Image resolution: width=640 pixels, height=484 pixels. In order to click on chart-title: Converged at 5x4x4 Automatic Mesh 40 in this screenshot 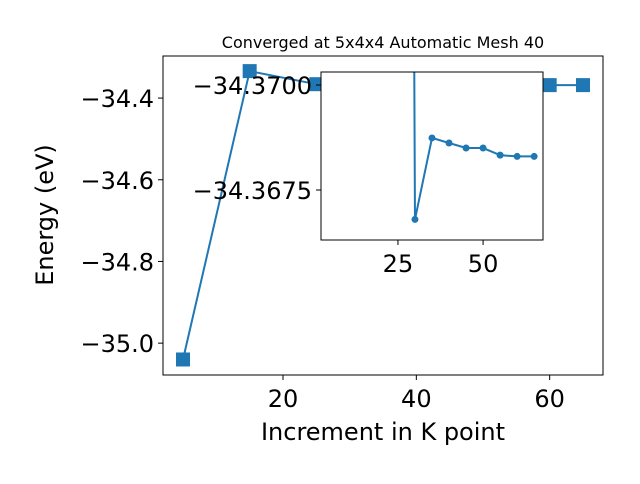, I will do `click(383, 42)`.